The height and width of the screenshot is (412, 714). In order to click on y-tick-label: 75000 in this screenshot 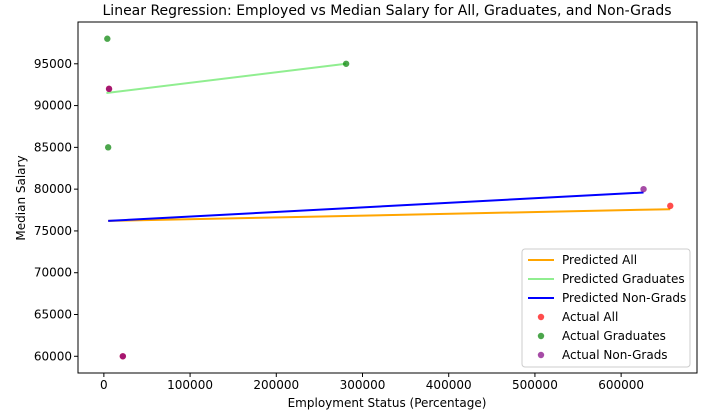, I will do `click(53, 231)`.